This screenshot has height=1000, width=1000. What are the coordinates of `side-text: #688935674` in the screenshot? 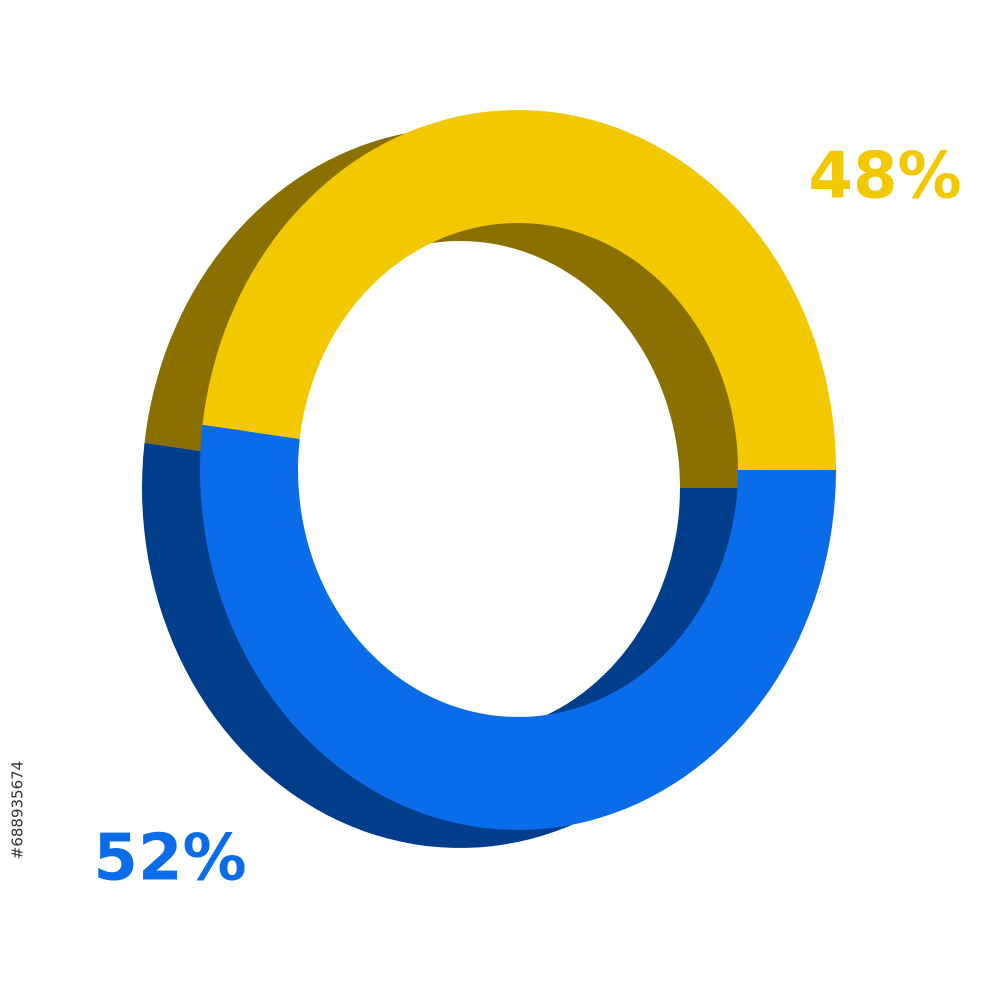 It's located at (18, 810).